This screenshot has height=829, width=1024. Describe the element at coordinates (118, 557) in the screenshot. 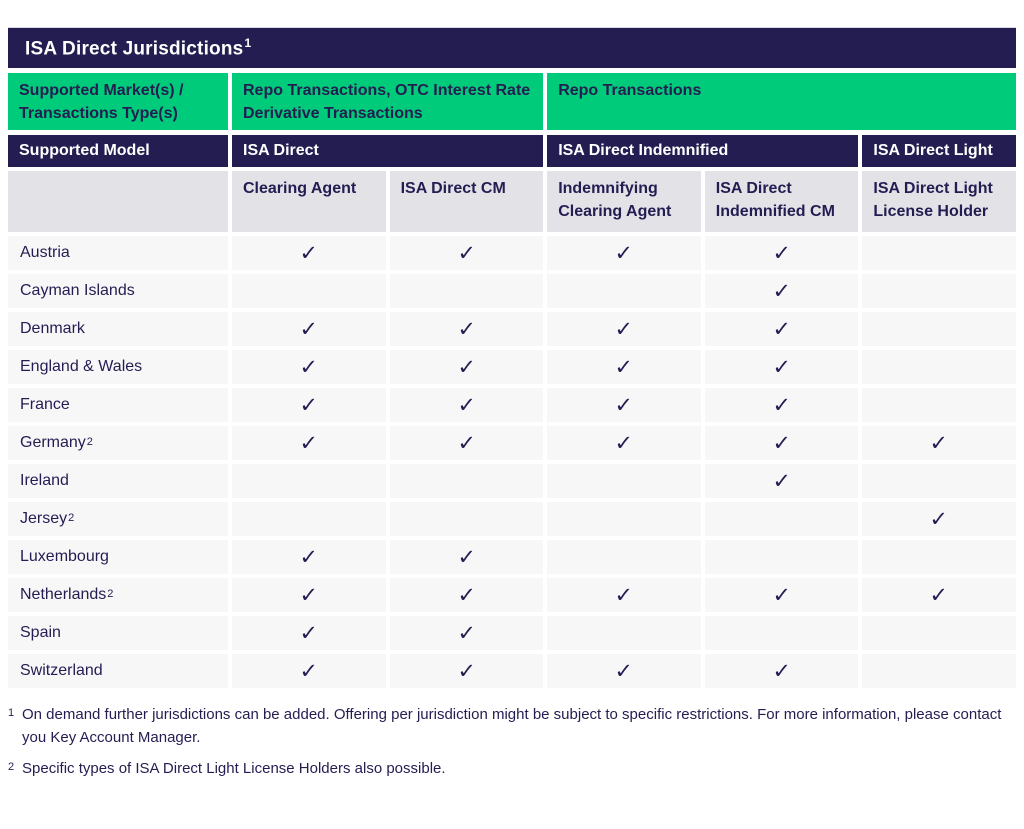

I see `jurisdiction-name: Luxembourg` at that location.